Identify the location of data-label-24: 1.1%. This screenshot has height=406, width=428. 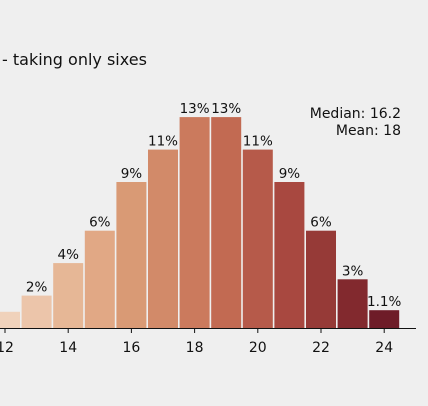
(384, 302).